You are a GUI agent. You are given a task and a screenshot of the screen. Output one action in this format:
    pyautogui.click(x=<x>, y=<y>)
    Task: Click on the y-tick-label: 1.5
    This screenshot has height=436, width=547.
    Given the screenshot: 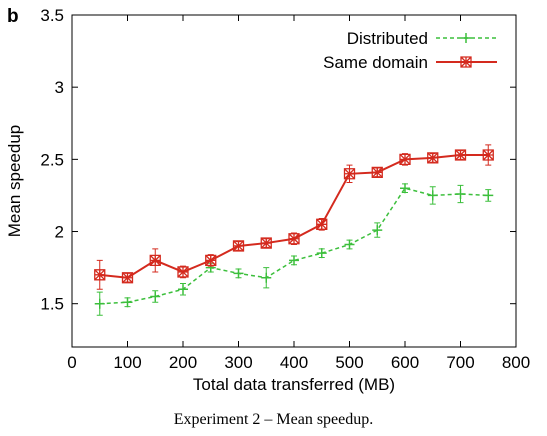 What is the action you would take?
    pyautogui.click(x=52, y=304)
    